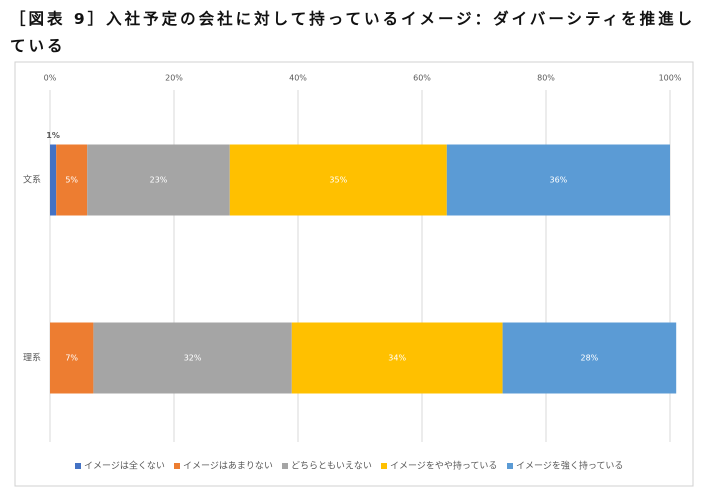 The width and height of the screenshot is (708, 490). Describe the element at coordinates (32, 358) in the screenshot. I see `y-tick-label: 理系` at that location.